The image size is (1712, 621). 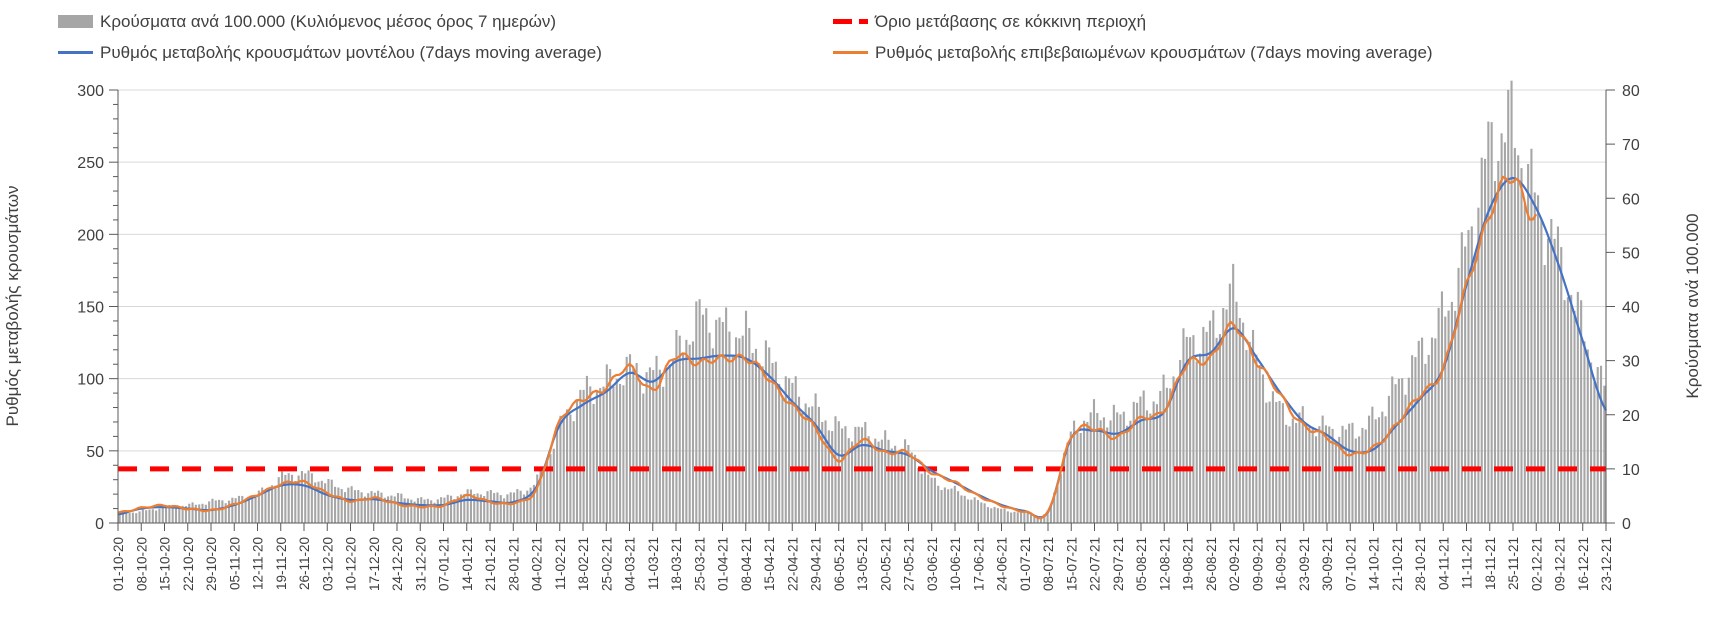 I want to click on svg-text: 20, so click(x=1631, y=416).